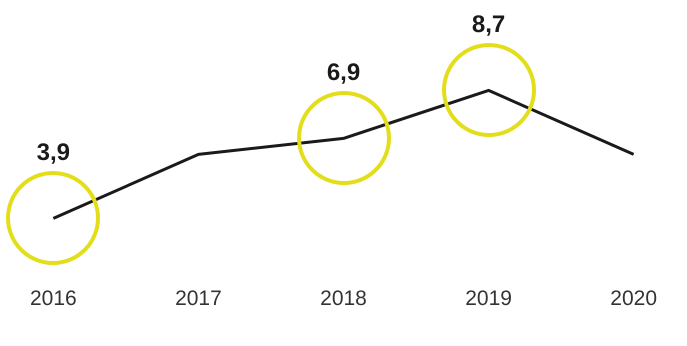 The image size is (687, 346). Describe the element at coordinates (343, 72) in the screenshot. I see `data-label: 6,9` at that location.